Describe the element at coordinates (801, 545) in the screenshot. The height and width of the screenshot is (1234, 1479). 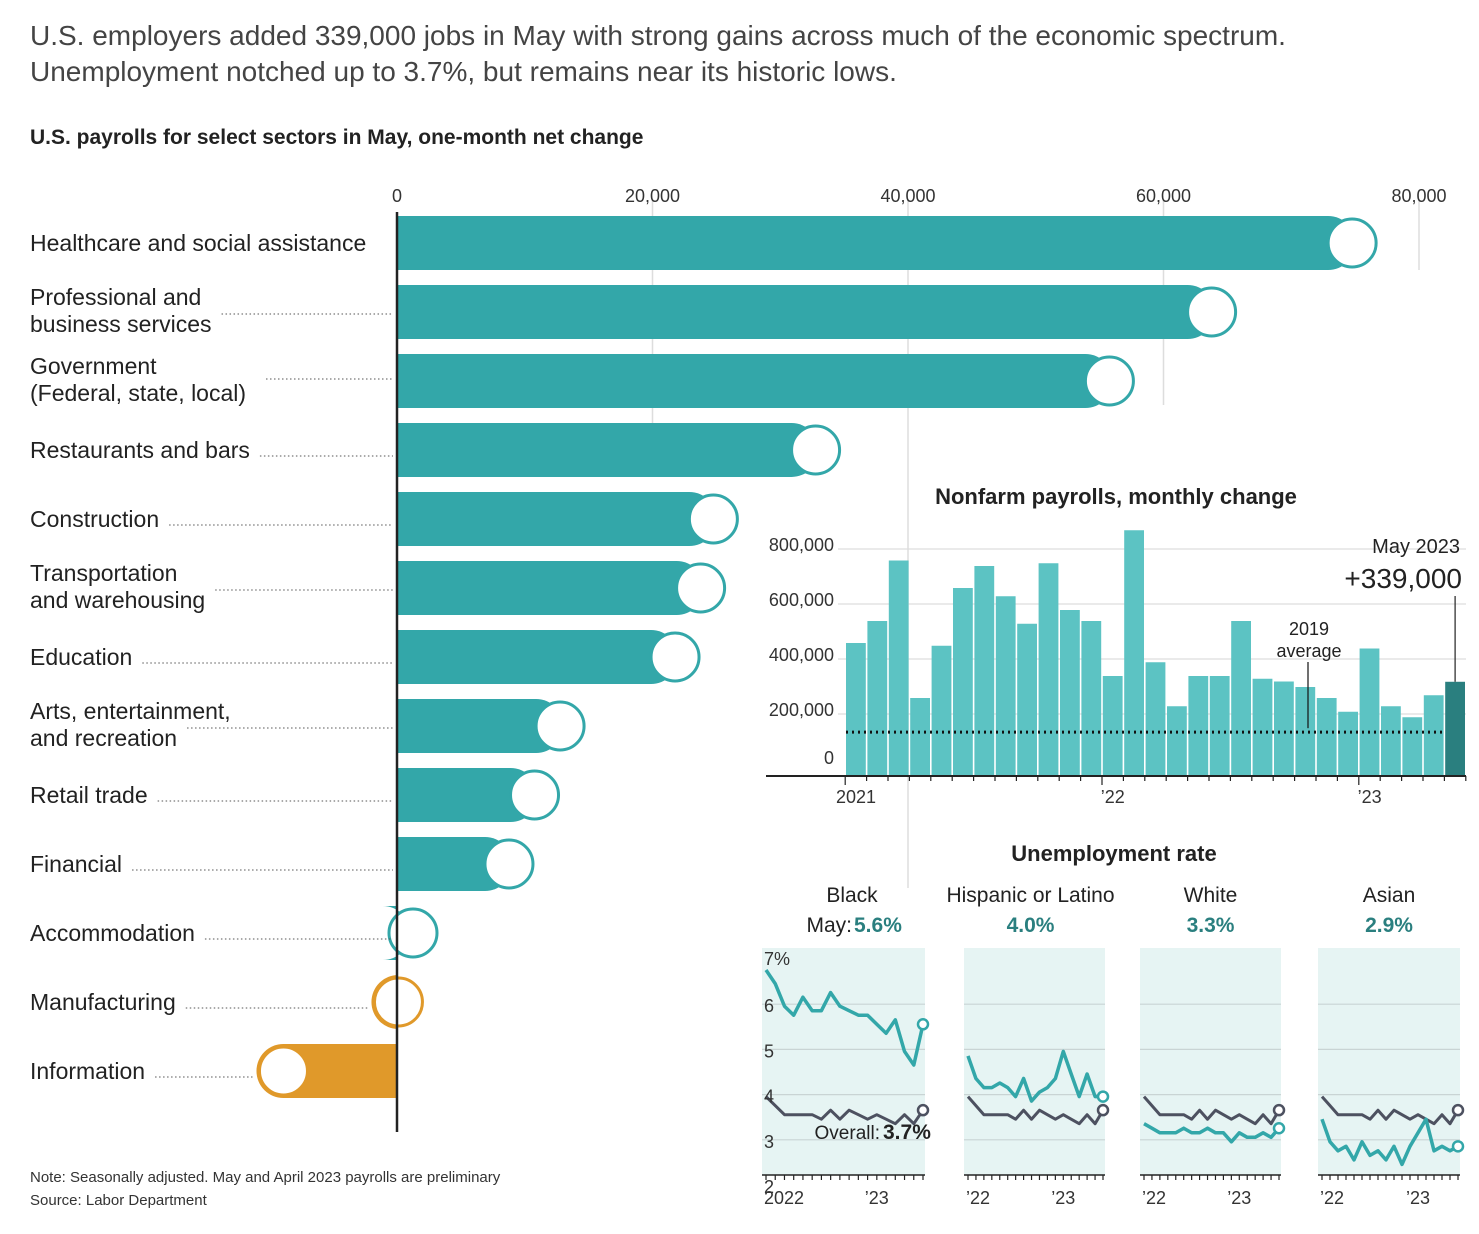
I see `y-tick-label: 800,000` at that location.